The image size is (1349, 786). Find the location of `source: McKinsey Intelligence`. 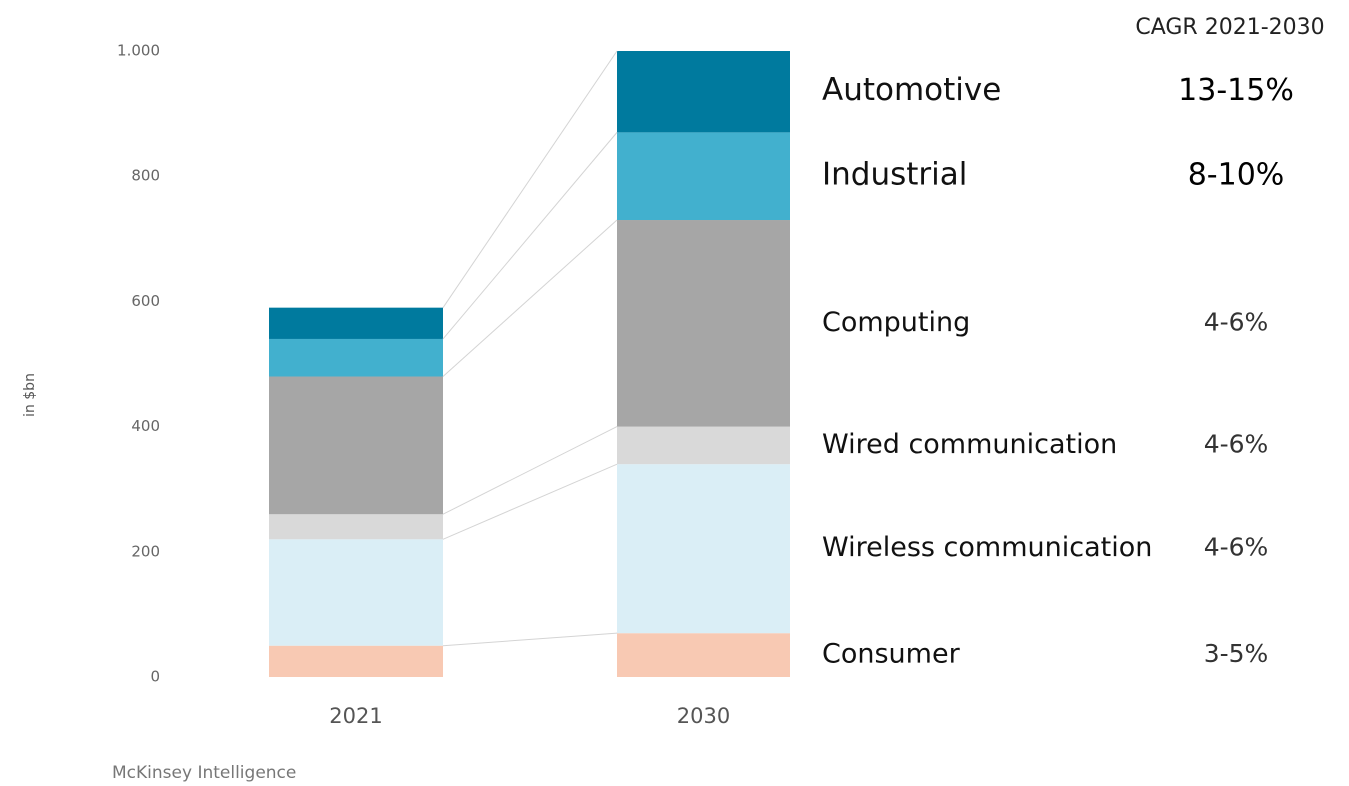

source: McKinsey Intelligence is located at coordinates (204, 773).